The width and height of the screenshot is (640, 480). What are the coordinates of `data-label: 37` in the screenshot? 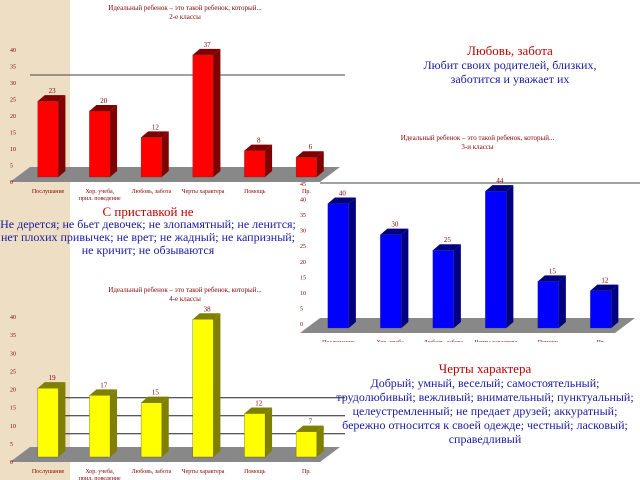 It's located at (208, 45).